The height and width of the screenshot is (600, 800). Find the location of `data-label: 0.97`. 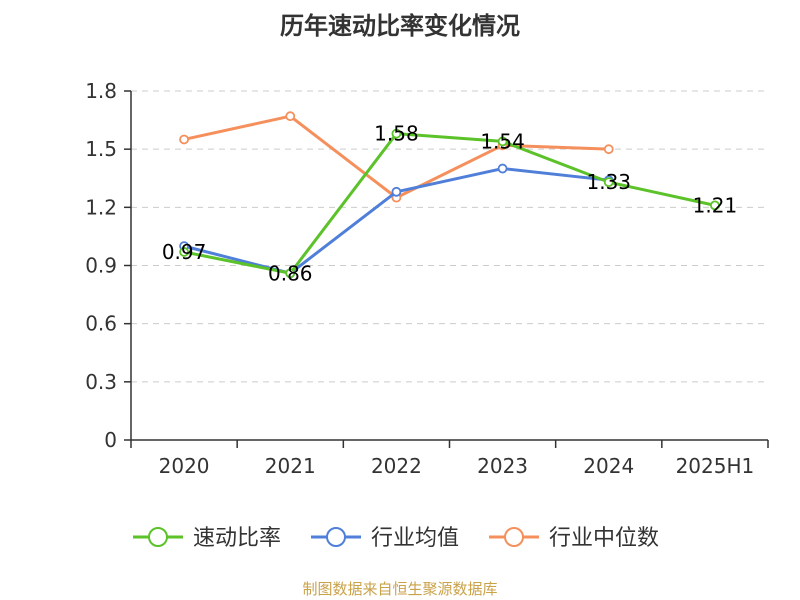

data-label: 0.97 is located at coordinates (184, 252).